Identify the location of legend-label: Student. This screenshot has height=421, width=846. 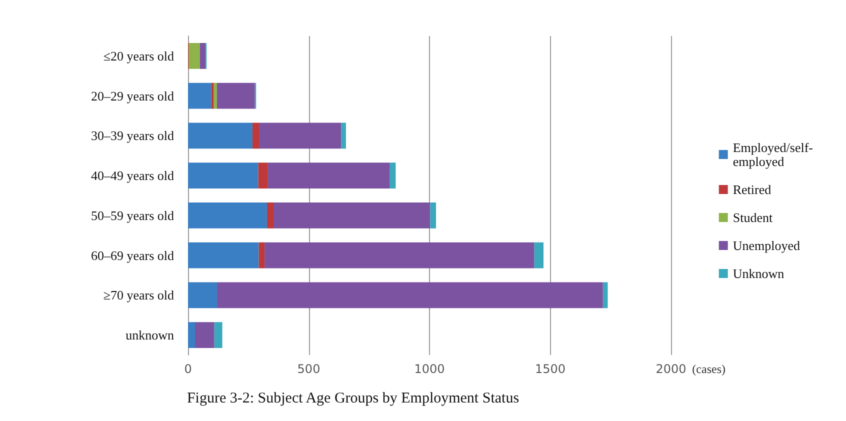
(752, 217).